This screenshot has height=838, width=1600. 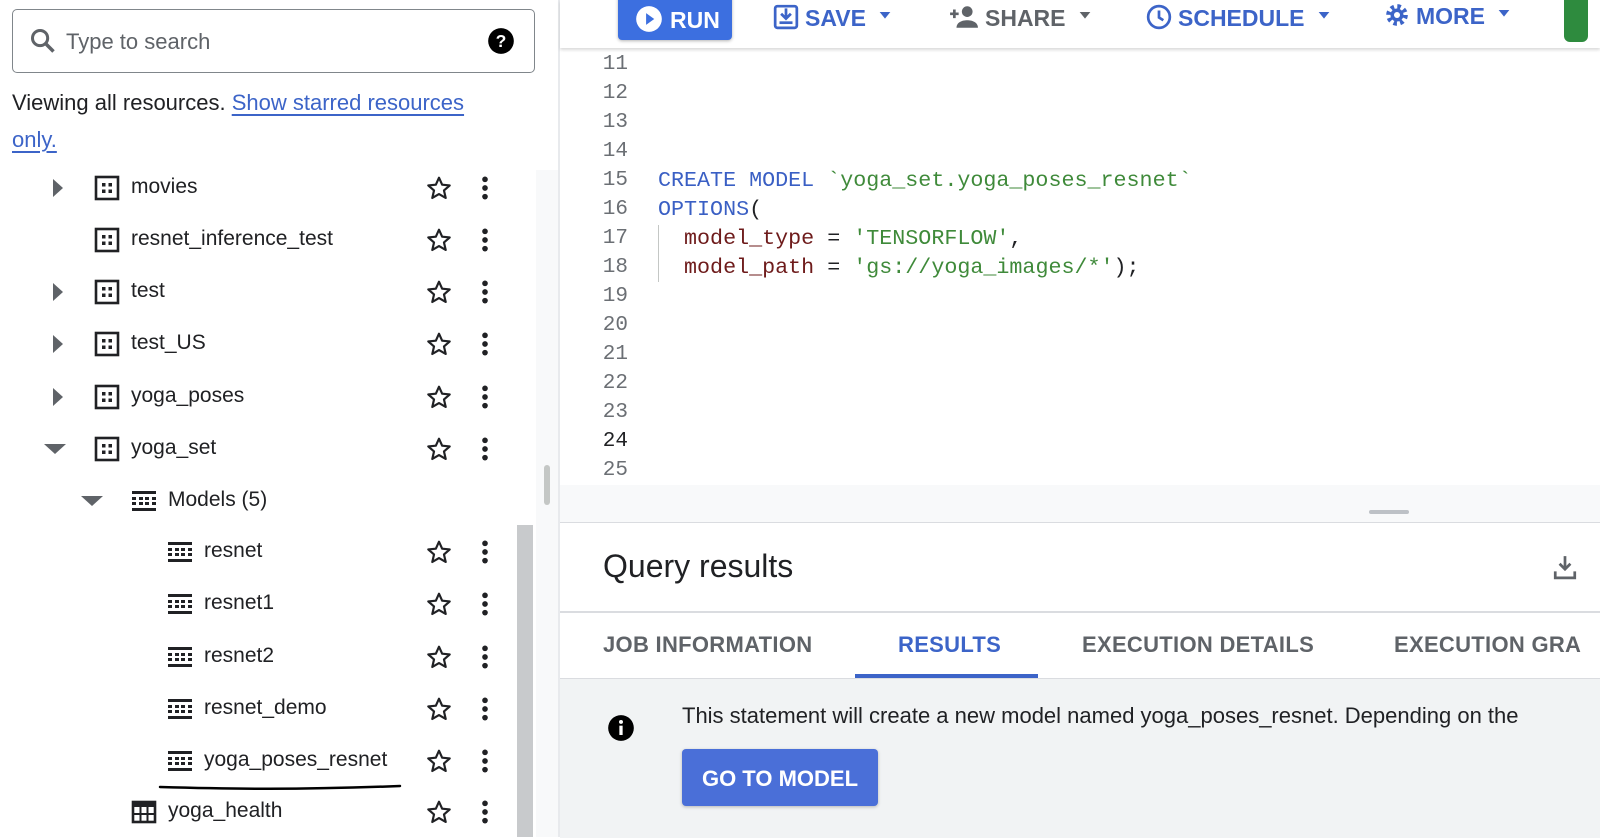 I want to click on tree-row: resnet1, so click(x=257, y=604).